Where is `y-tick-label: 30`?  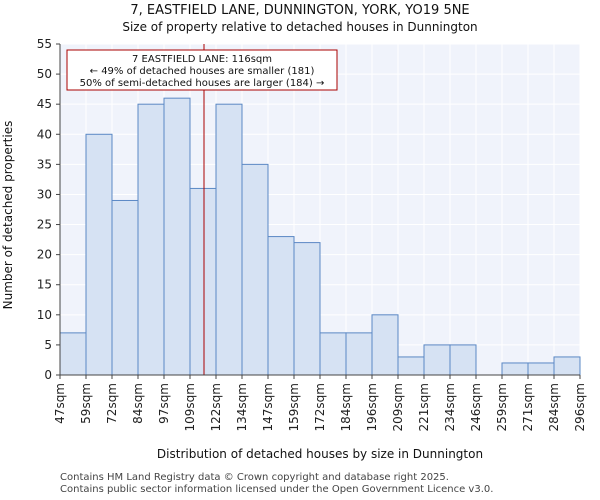 y-tick-label: 30 is located at coordinates (44, 194).